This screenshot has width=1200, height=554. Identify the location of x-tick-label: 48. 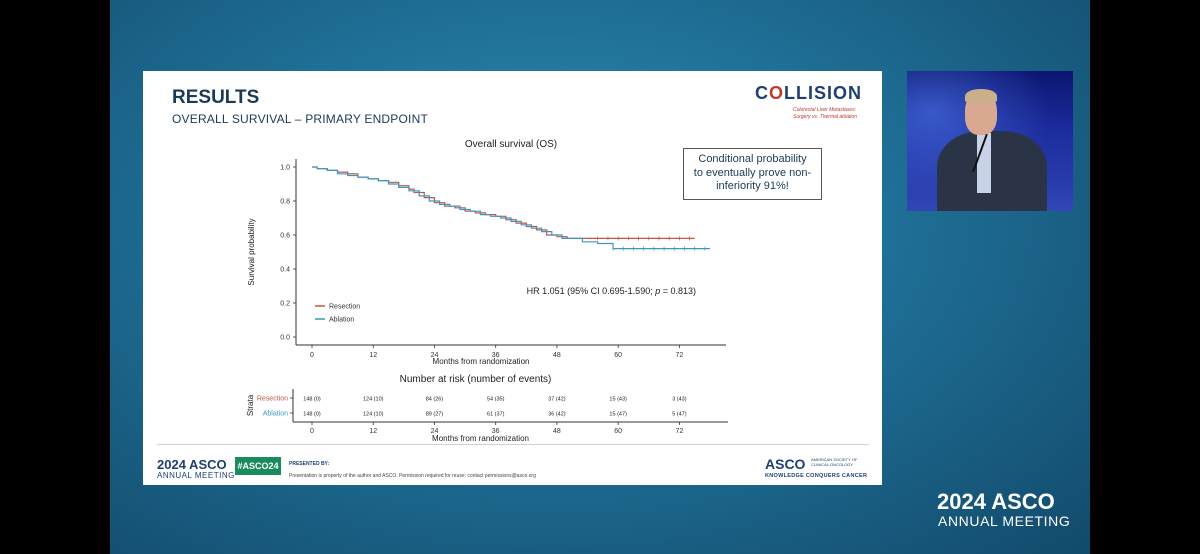
(557, 355).